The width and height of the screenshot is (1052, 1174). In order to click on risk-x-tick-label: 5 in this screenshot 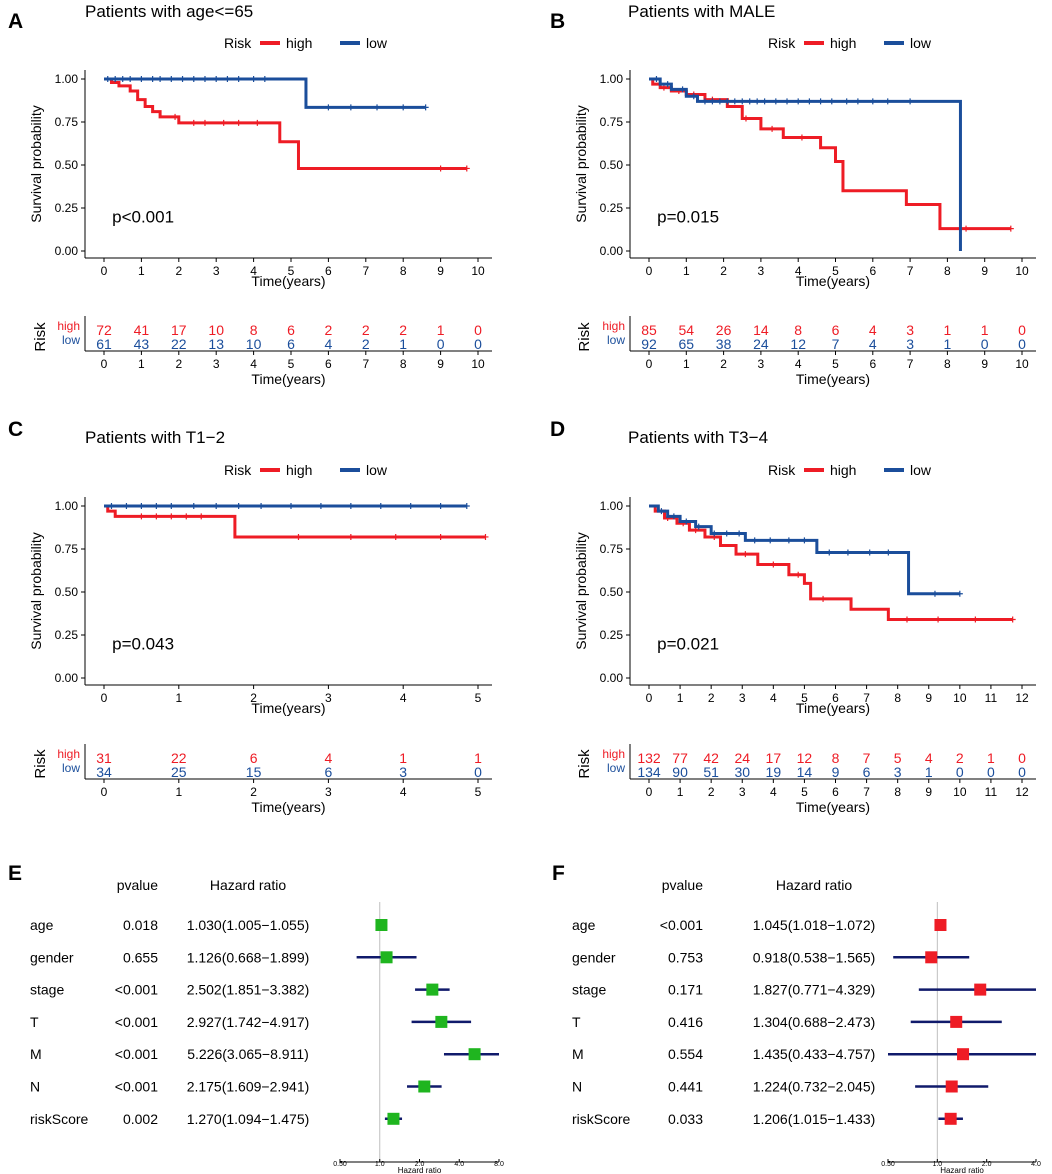, I will do `click(478, 792)`.